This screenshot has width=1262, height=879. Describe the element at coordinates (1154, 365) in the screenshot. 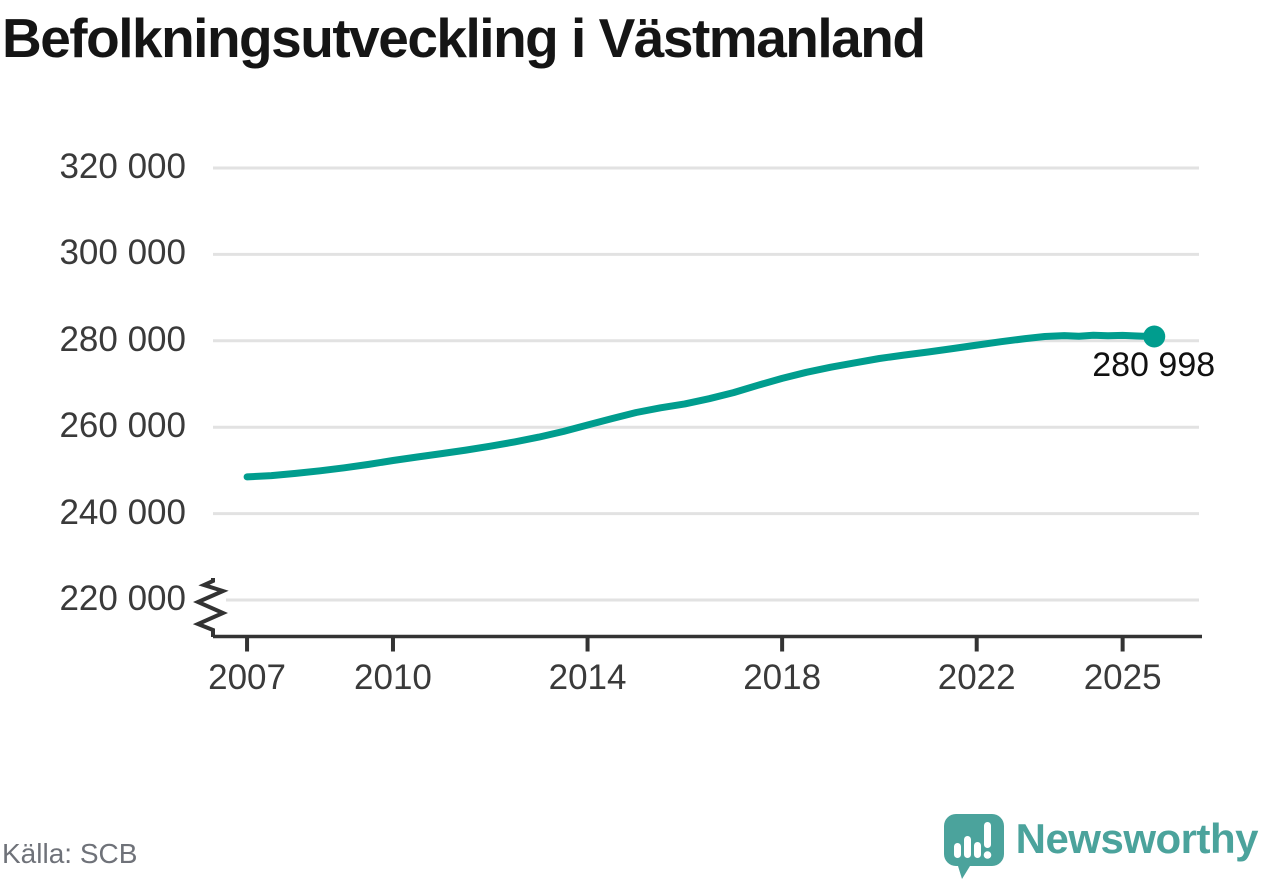

I see `end-point-label: 280 998` at that location.